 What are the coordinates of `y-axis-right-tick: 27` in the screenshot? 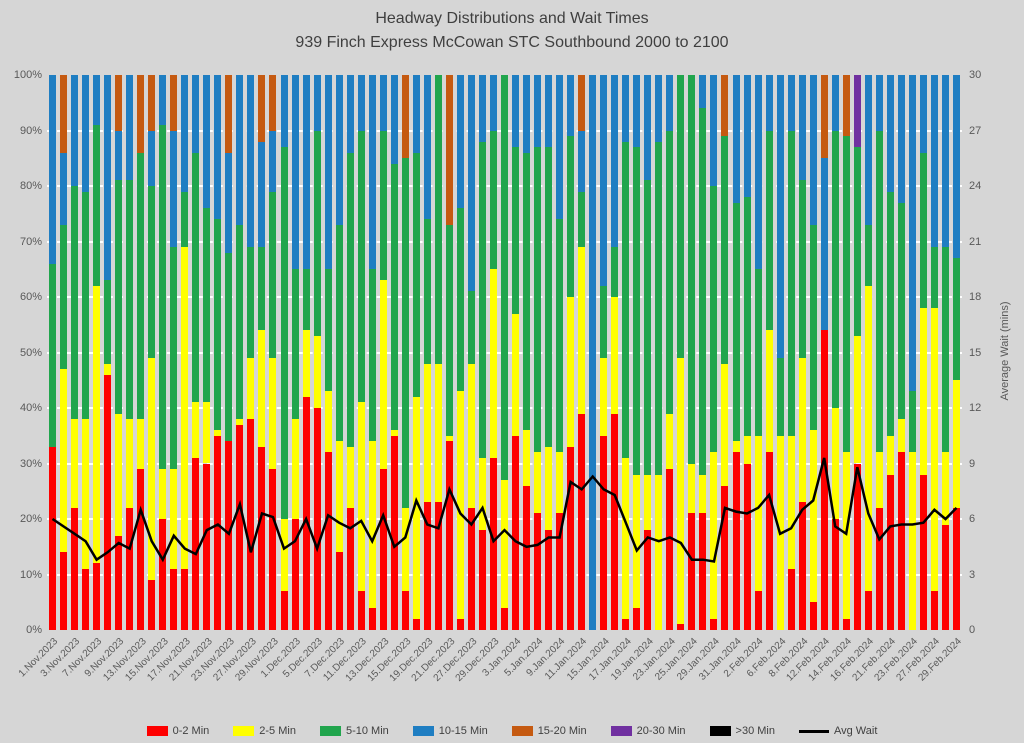 It's located at (975, 130).